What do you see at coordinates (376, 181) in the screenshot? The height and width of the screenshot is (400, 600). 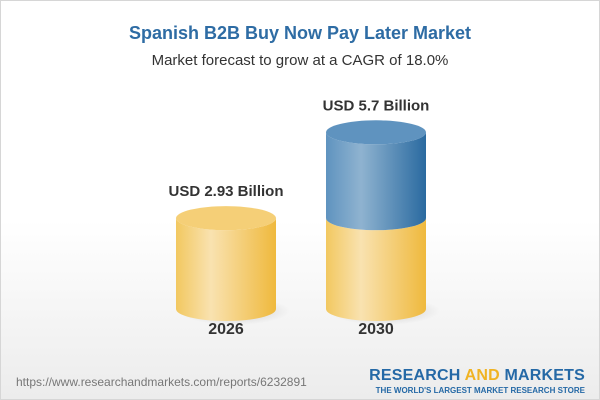 I see `cylinder-growth-segment` at bounding box center [376, 181].